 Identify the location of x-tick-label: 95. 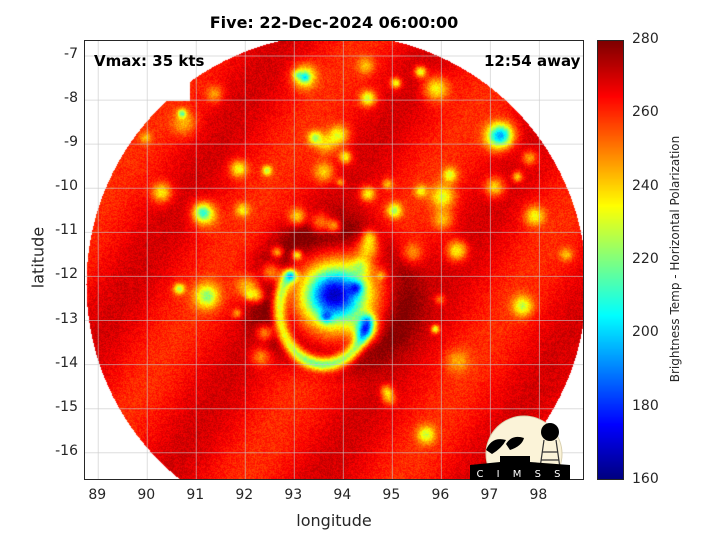
(391, 495).